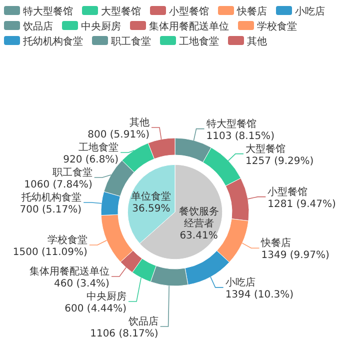 The height and width of the screenshot is (350, 350). Describe the element at coordinates (277, 26) in the screenshot. I see `legend-label: 学校食堂` at that location.